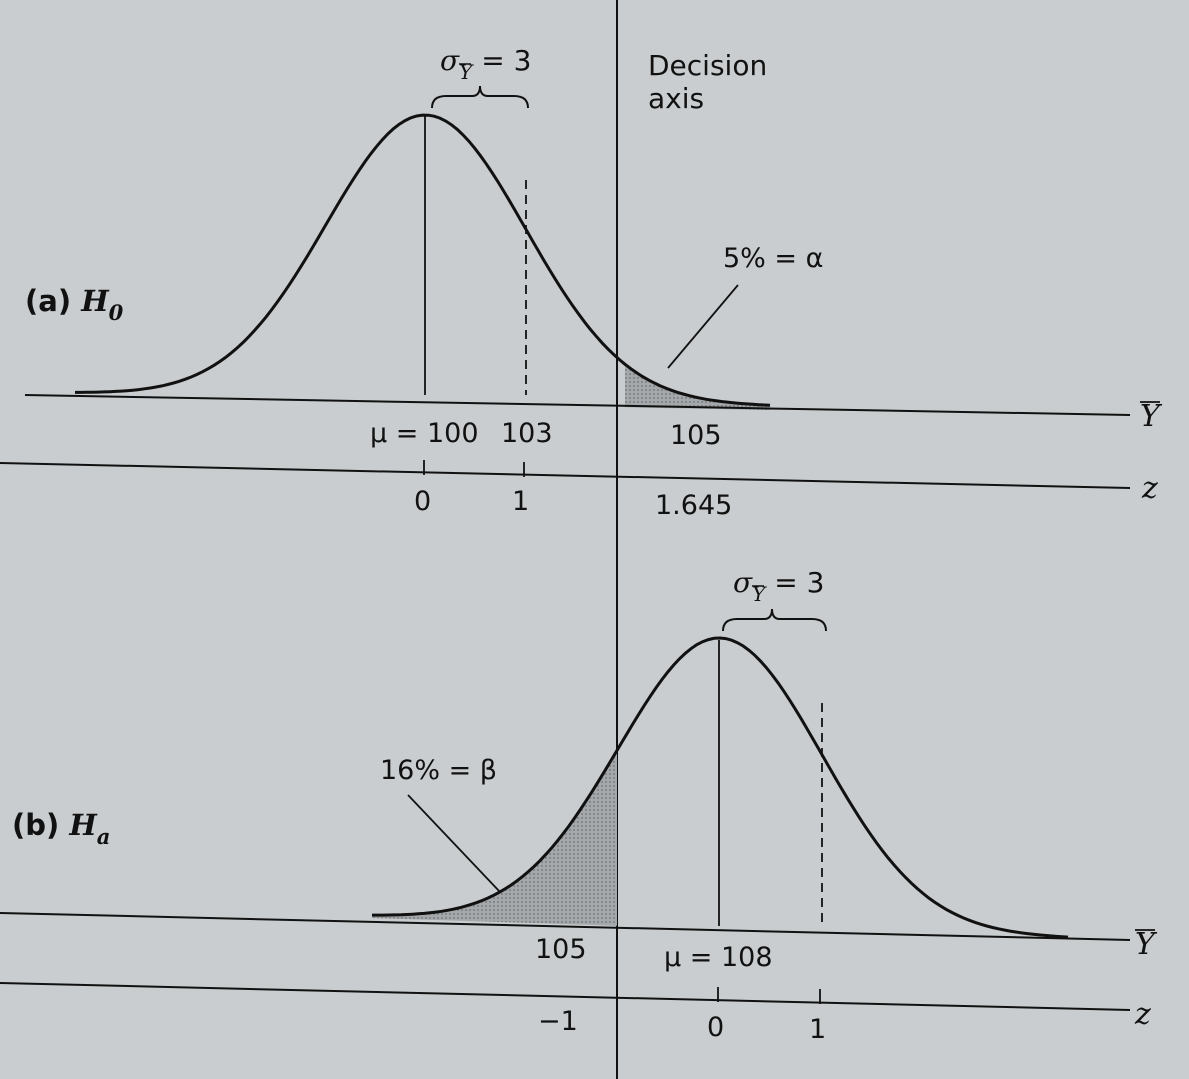 The image size is (1189, 1079). What do you see at coordinates (1149, 488) in the screenshot?
I see `z-axis-name-a: z` at bounding box center [1149, 488].